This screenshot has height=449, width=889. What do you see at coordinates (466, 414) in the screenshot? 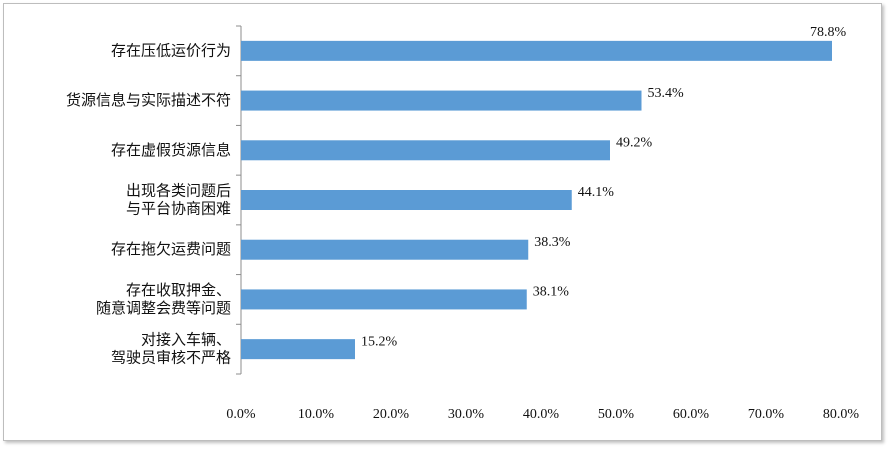
I see `x-tick-label: 30.0%` at bounding box center [466, 414].